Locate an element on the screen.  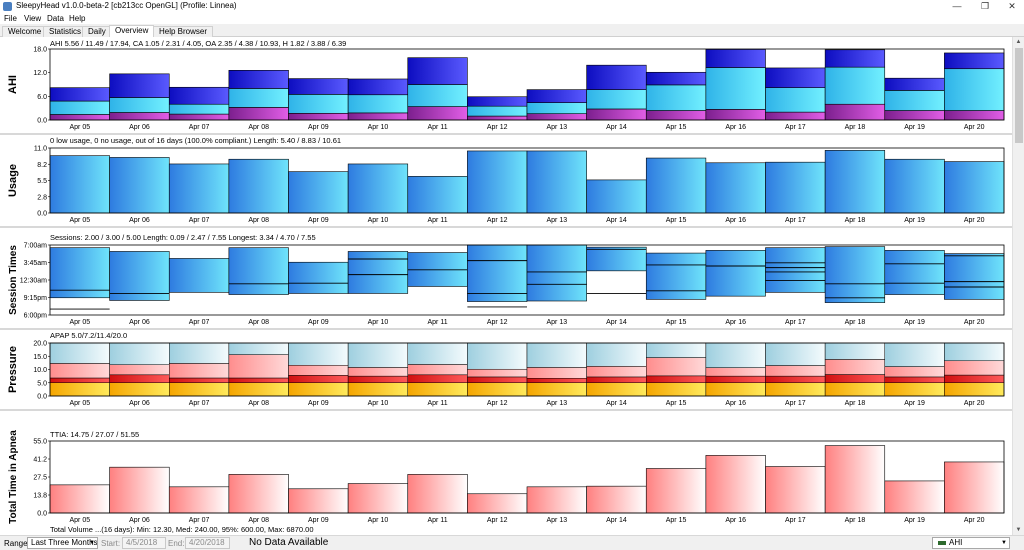
usage-xtick-label: Apr 12 is located at coordinates (497, 220).